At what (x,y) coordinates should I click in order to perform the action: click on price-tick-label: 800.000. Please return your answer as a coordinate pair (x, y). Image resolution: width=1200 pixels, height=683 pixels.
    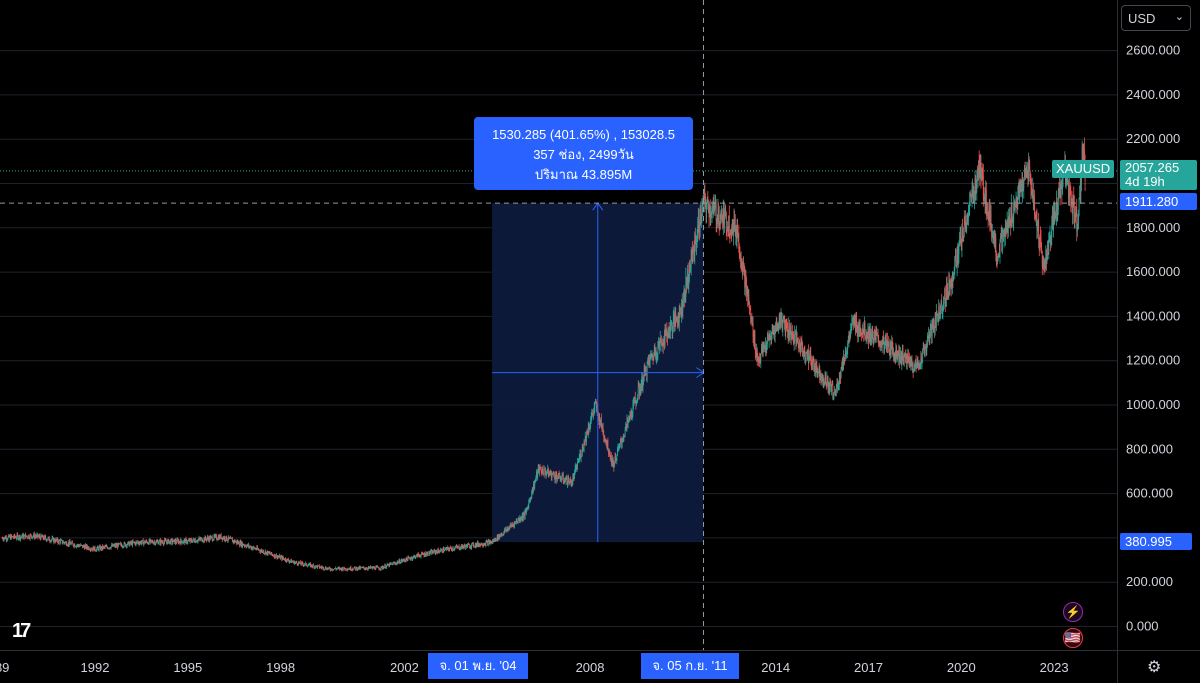
    Looking at the image, I should click on (1149, 448).